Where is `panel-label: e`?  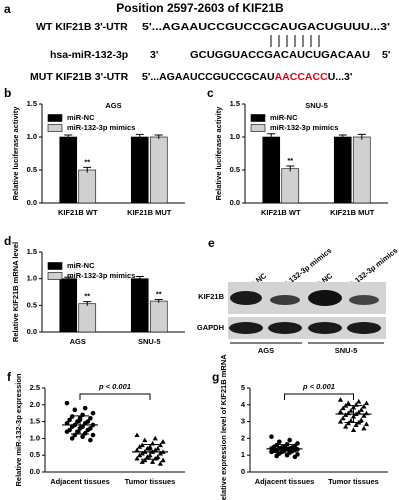 panel-label: e is located at coordinates (211, 243).